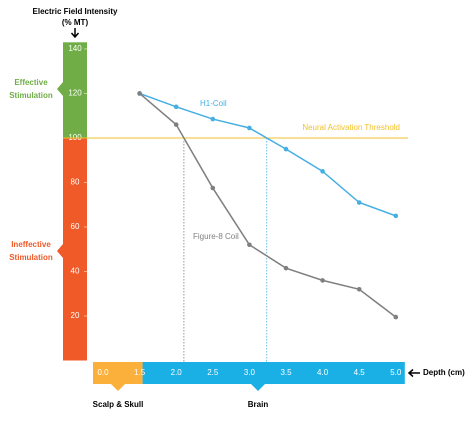  Describe the element at coordinates (75, 93) in the screenshot. I see `y-tick-label: 120` at that location.